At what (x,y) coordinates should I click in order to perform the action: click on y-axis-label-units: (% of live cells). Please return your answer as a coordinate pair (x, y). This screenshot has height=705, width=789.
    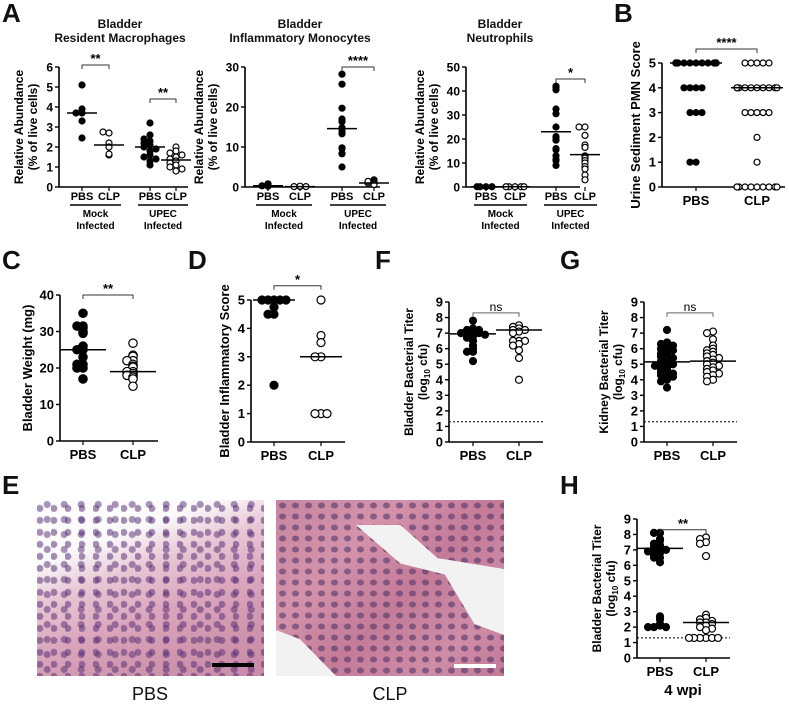
    Looking at the image, I should click on (33, 127).